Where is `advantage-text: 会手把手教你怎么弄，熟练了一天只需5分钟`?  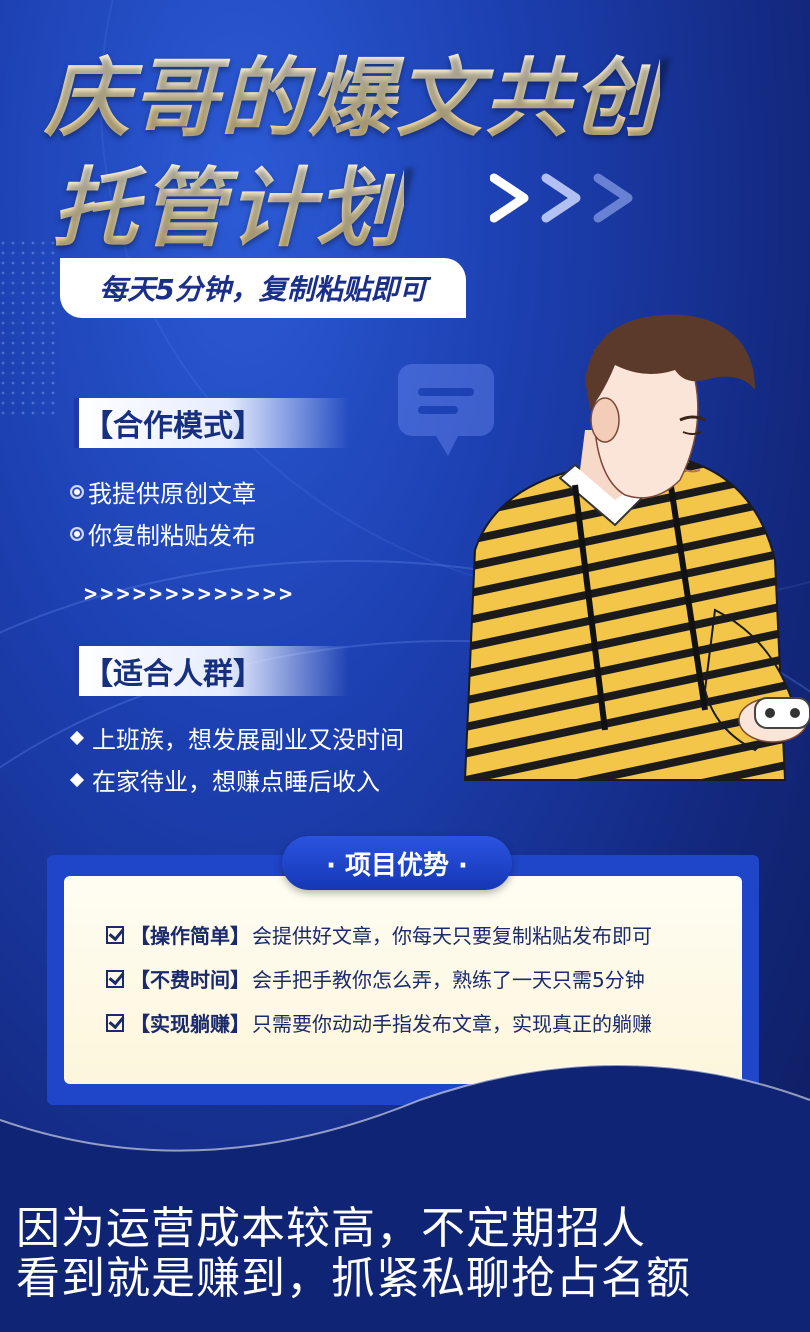 advantage-text: 会手把手教你怎么弄，熟练了一天只需5分钟 is located at coordinates (448, 980).